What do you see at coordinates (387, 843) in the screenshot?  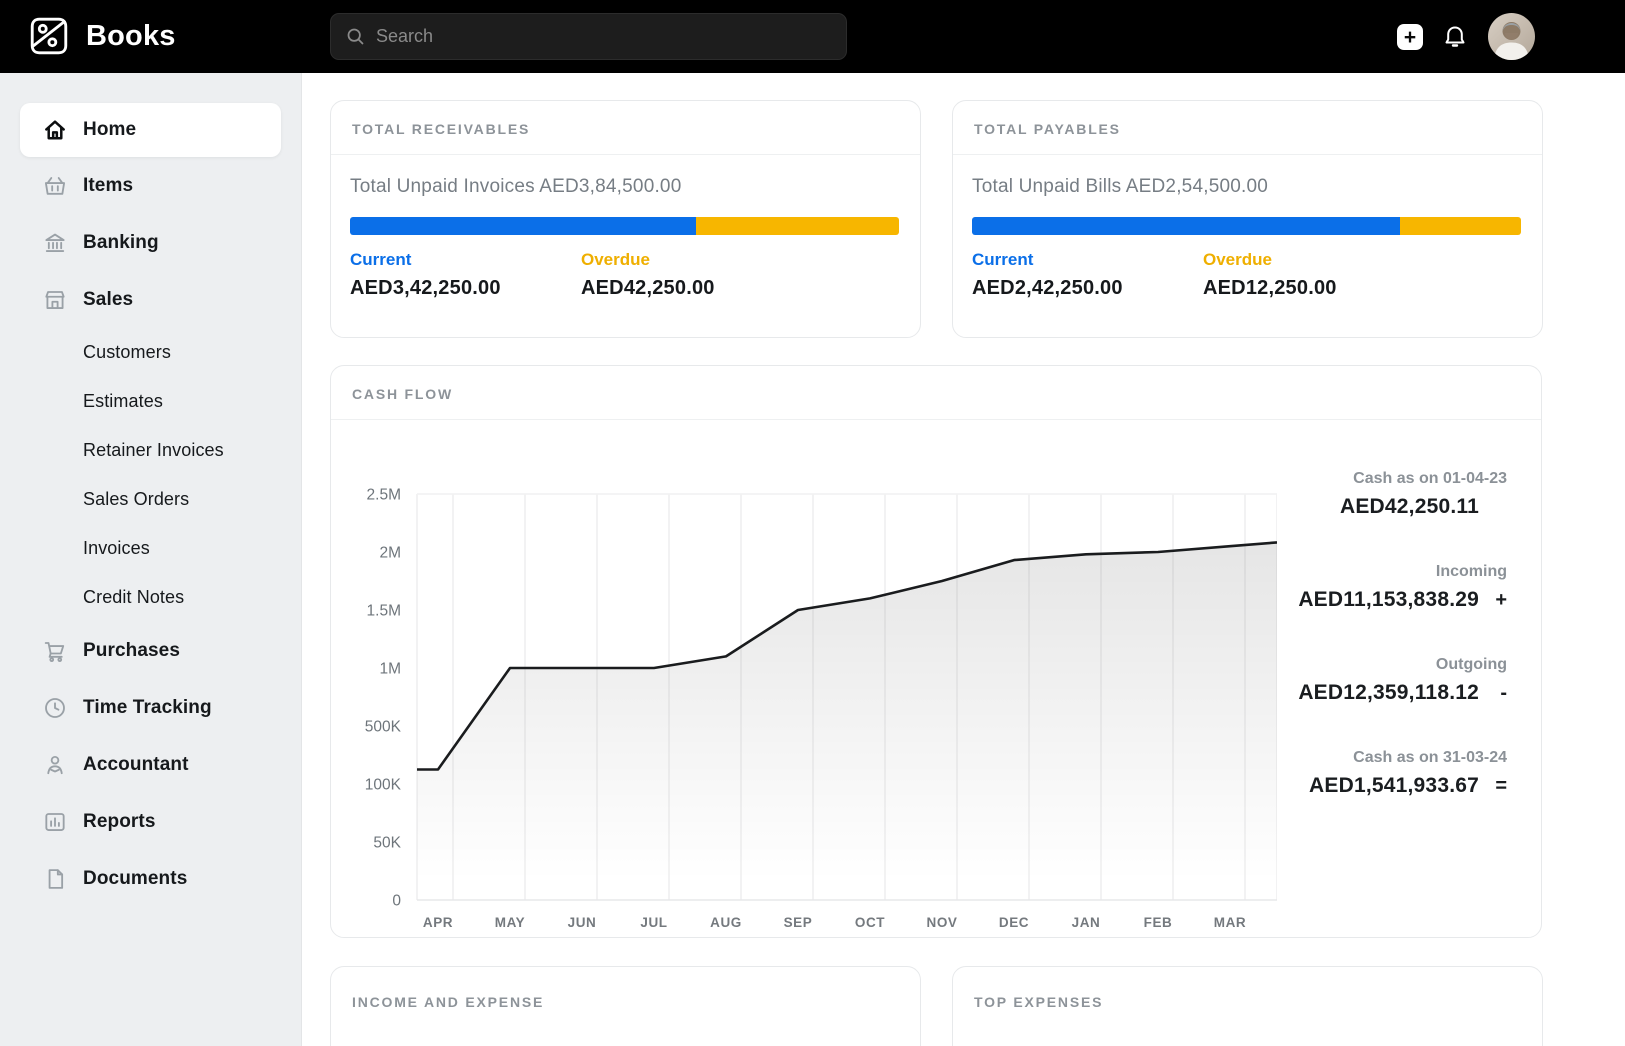 I see `svg-text: 50K` at bounding box center [387, 843].